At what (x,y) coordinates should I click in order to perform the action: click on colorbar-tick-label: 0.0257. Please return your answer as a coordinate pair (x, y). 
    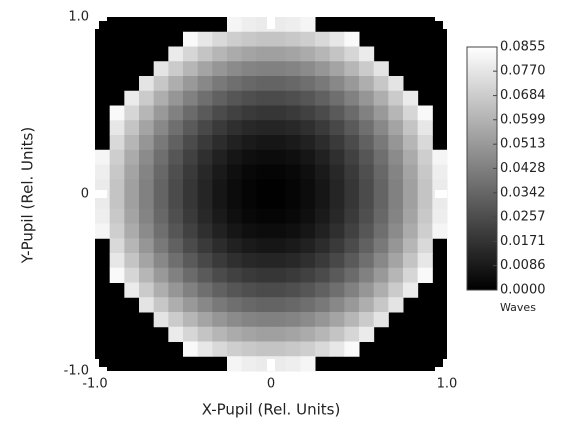
    Looking at the image, I should click on (523, 216).